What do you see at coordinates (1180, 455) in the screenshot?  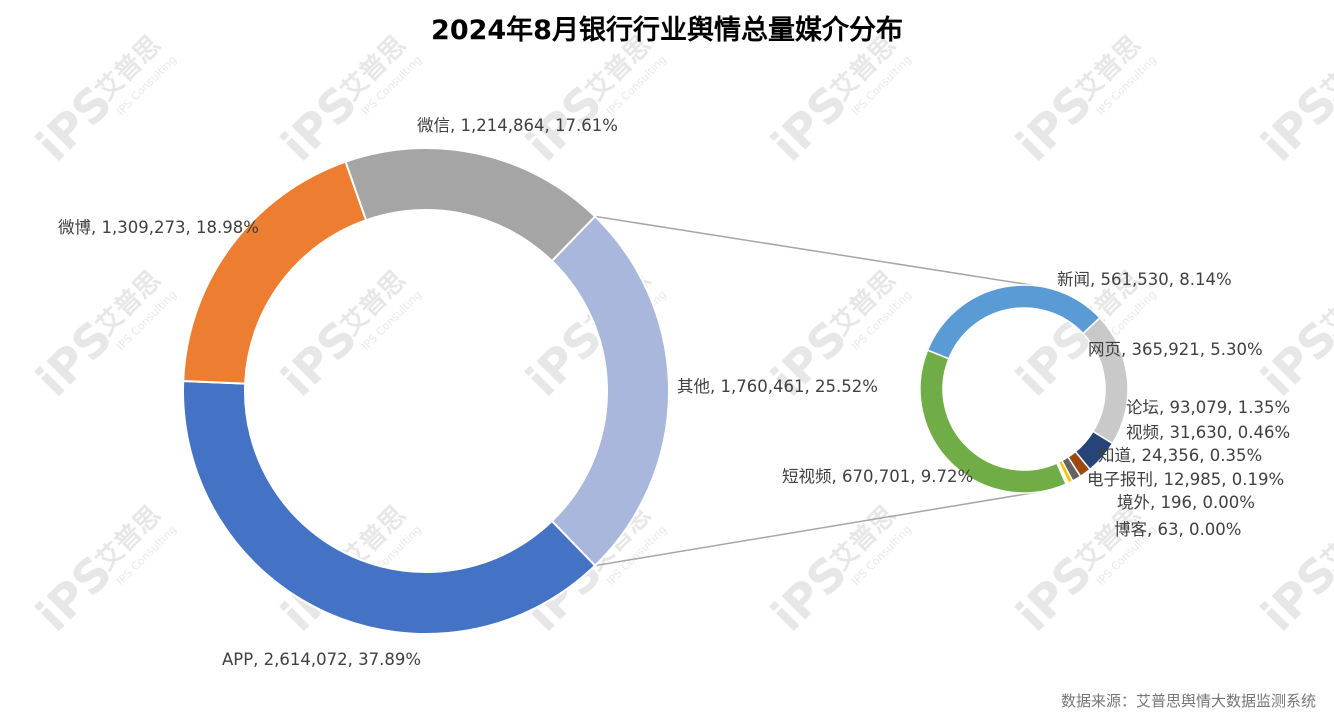 I see `data-label-e79fa5e98193: 知道, 24,356, 0.35%` at bounding box center [1180, 455].